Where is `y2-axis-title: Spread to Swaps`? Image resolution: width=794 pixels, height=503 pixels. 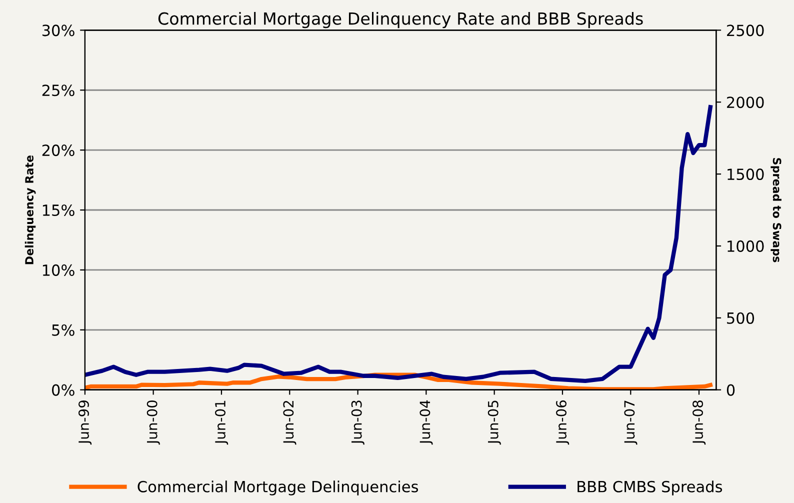
y2-axis-title: Spread to Swaps is located at coordinates (776, 210).